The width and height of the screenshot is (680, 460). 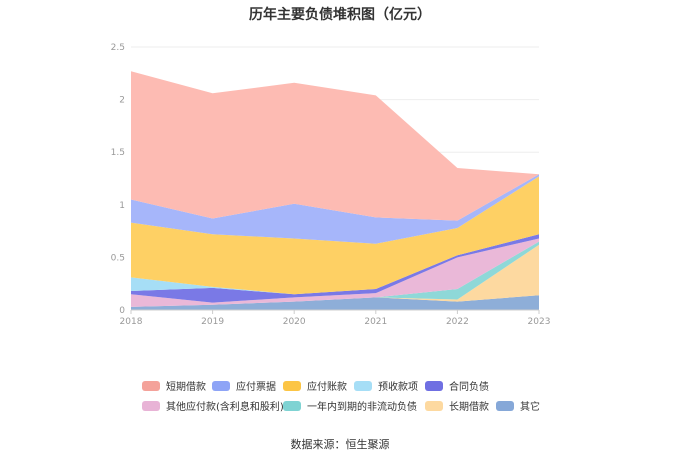 What do you see at coordinates (256, 387) in the screenshot?
I see `legend-label: 应付票据` at bounding box center [256, 387].